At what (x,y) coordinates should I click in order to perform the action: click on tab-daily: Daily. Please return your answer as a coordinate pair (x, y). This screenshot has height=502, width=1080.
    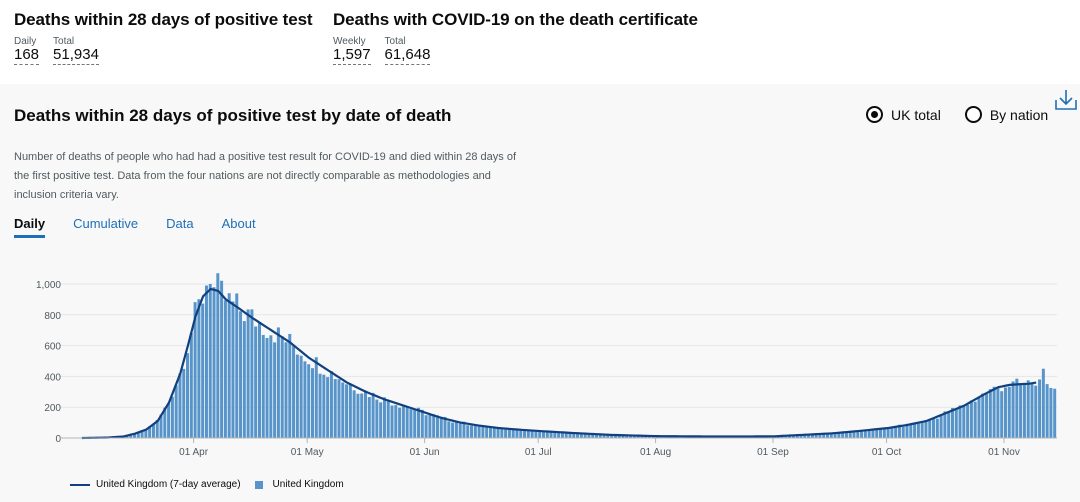
    Looking at the image, I should click on (30, 227).